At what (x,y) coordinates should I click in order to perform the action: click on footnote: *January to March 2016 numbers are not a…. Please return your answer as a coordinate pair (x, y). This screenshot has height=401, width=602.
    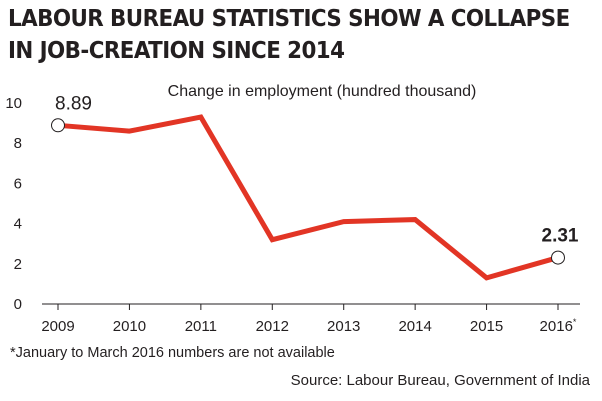
    Looking at the image, I should click on (172, 353).